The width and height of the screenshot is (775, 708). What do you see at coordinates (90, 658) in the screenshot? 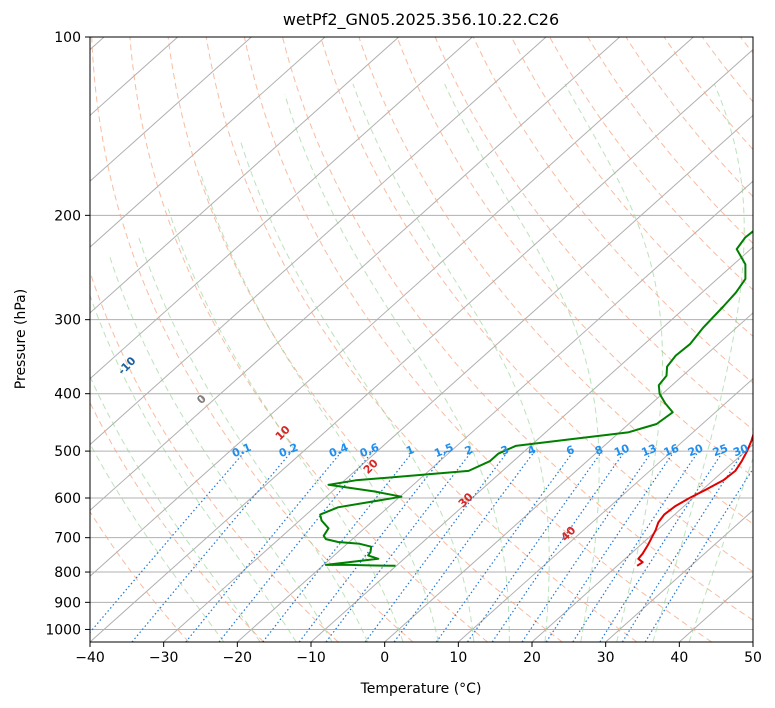
I see `x-tick-label: −40` at bounding box center [90, 658].